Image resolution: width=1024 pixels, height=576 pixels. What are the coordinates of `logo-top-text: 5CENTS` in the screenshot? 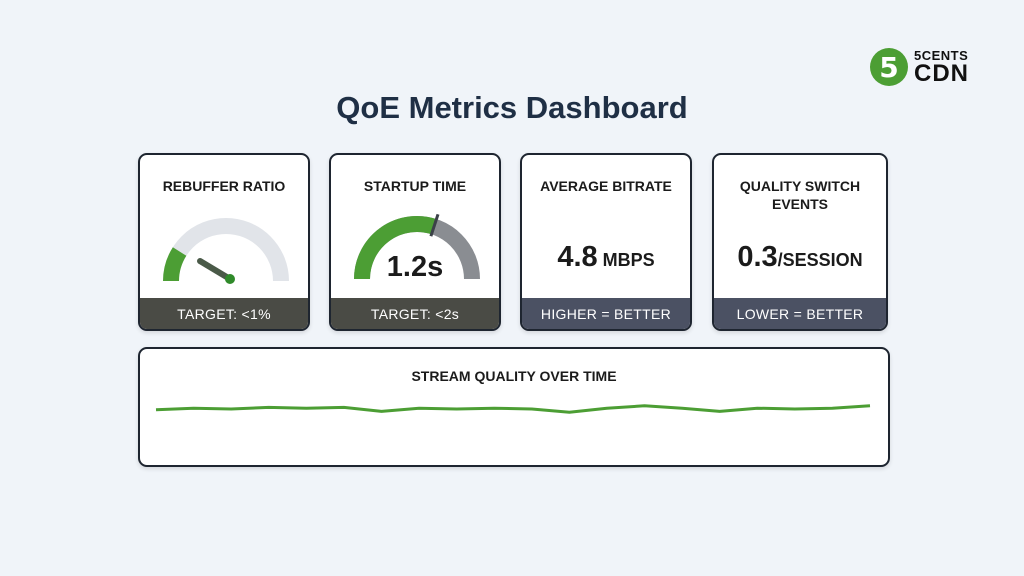 It's located at (941, 55).